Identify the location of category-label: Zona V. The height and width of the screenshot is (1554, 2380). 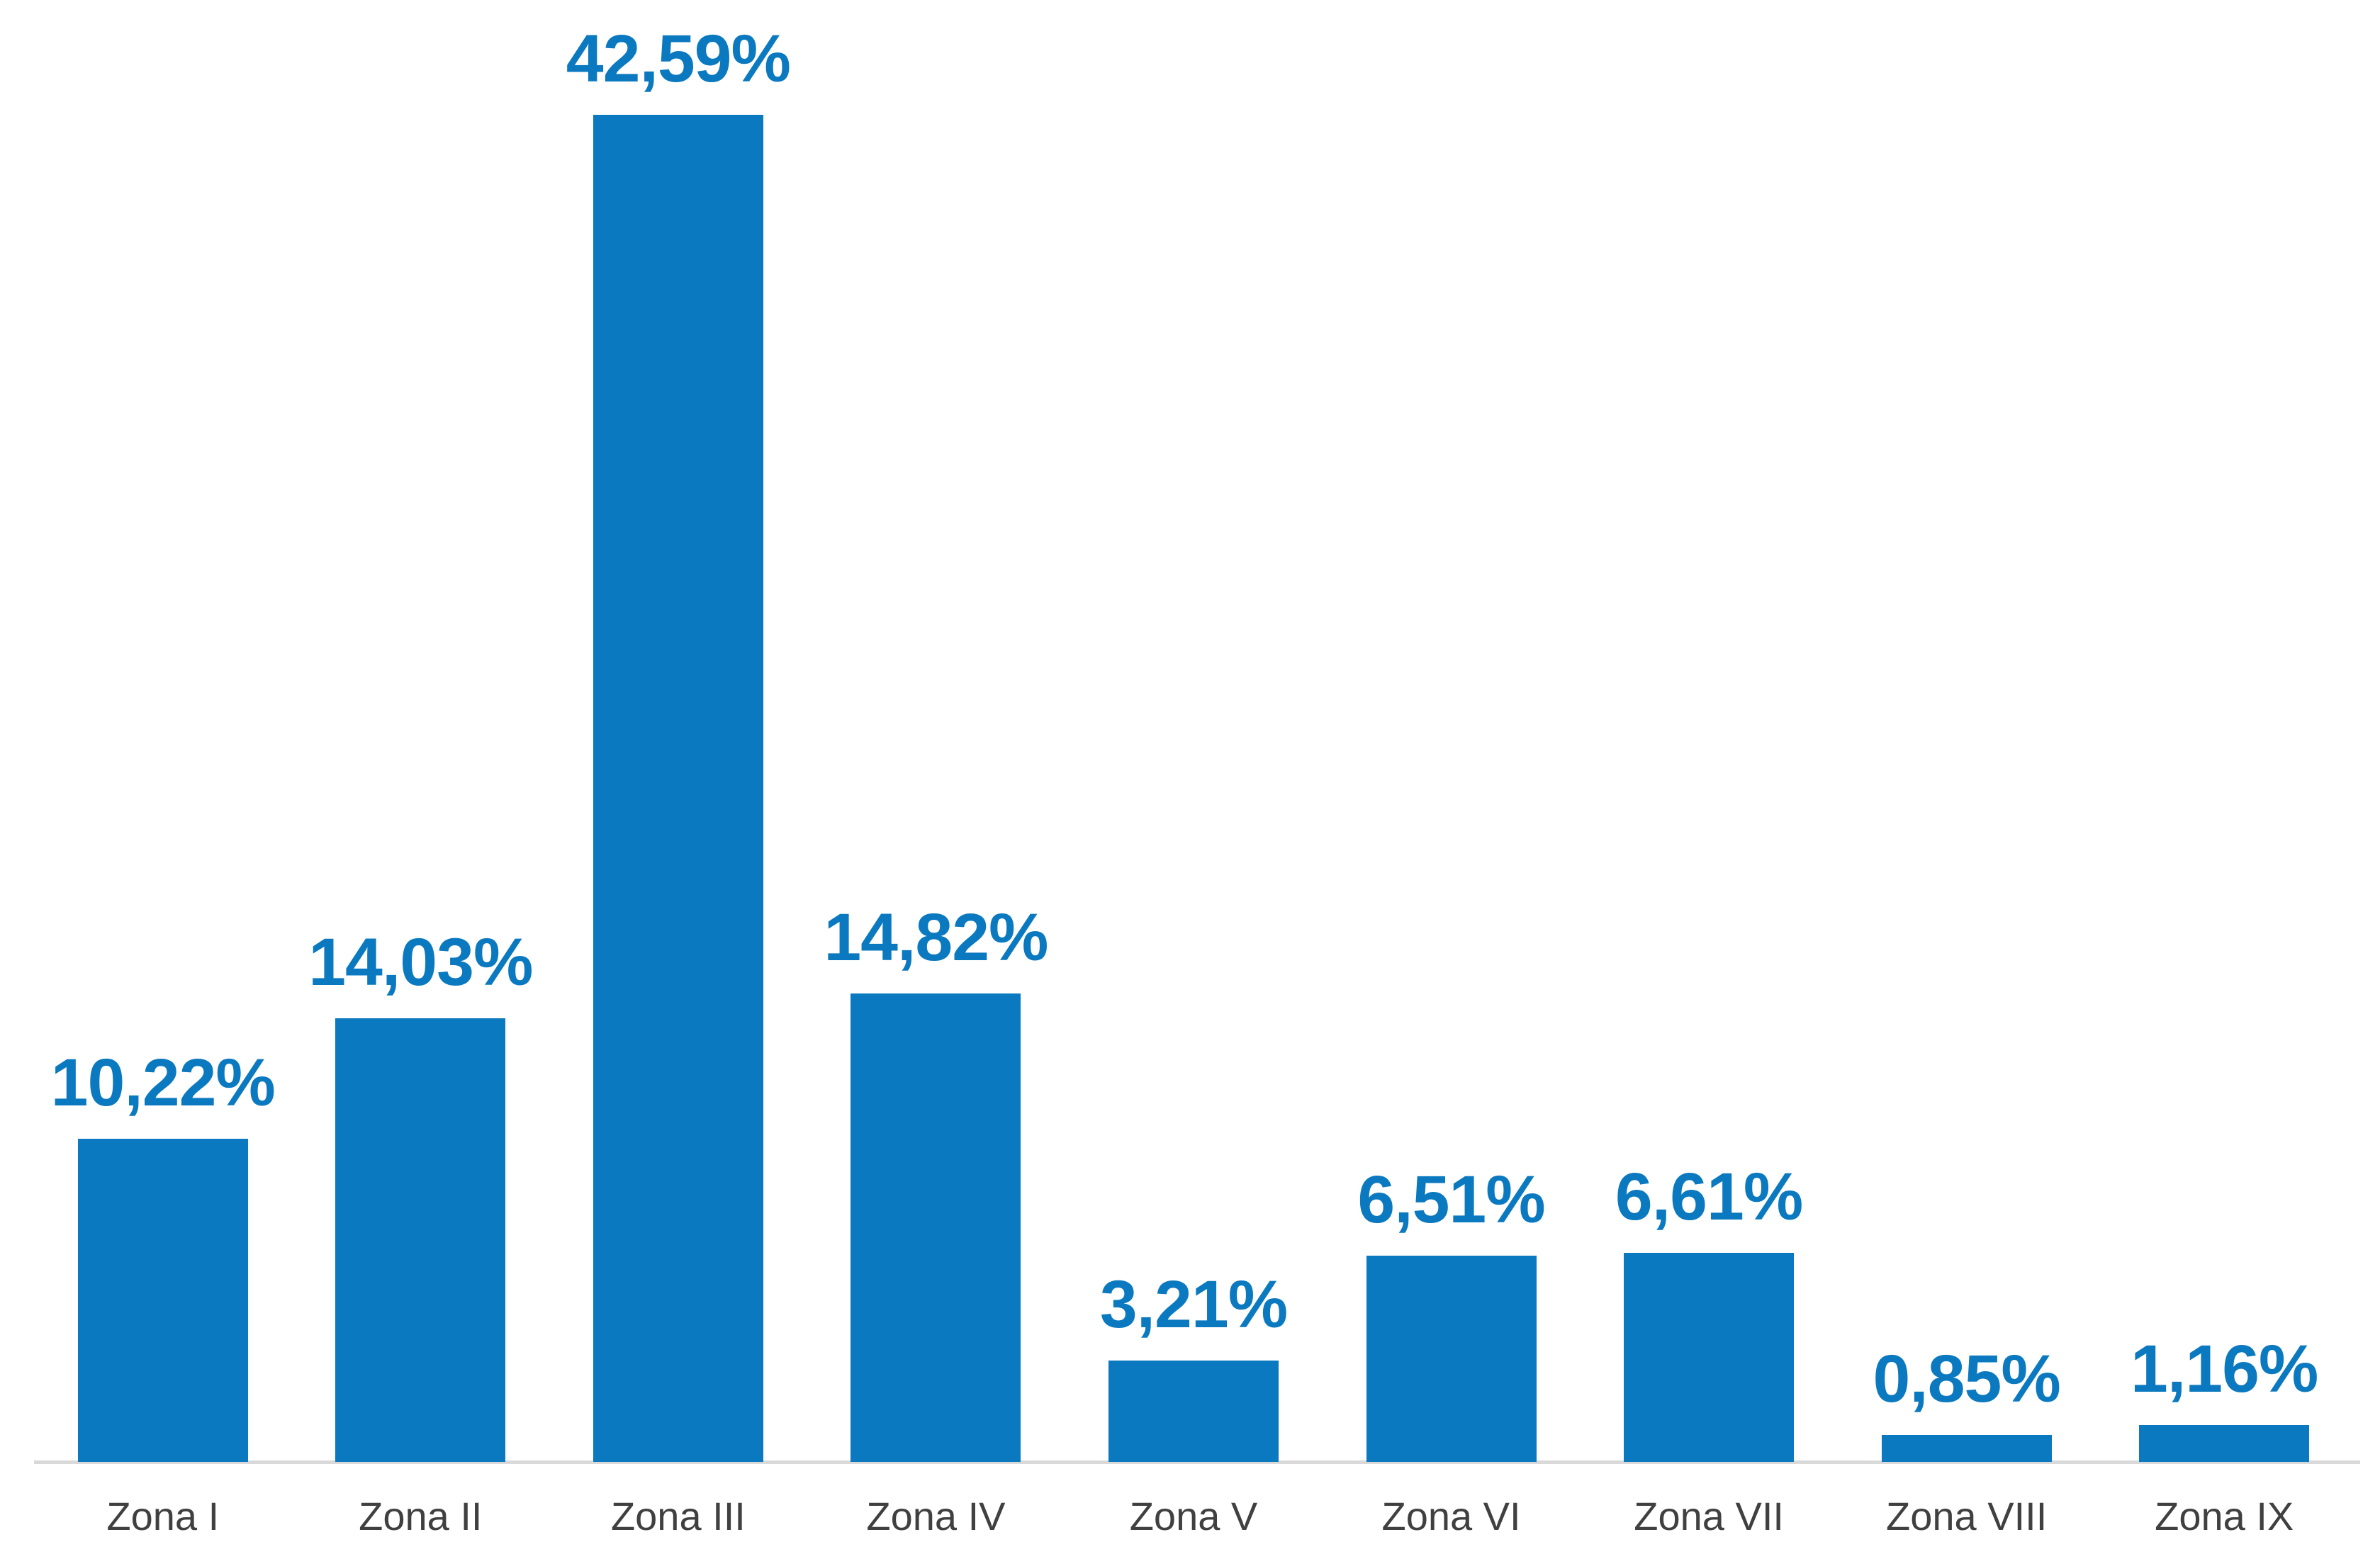
(1193, 1516).